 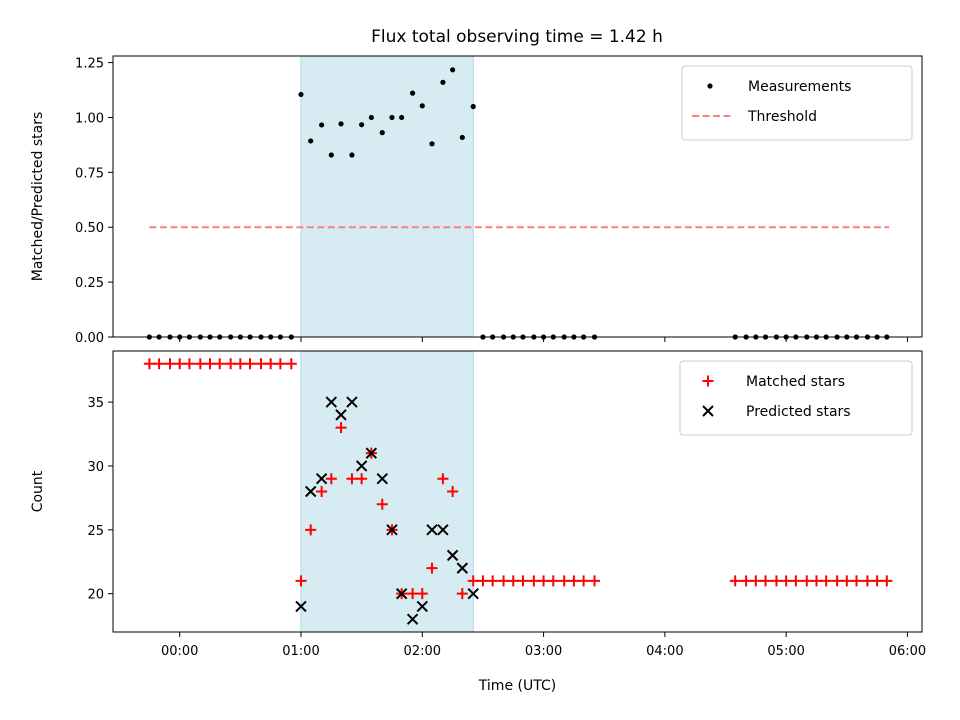 What do you see at coordinates (517, 37) in the screenshot?
I see `chart-title: Flux total observing time = 1.42 h` at bounding box center [517, 37].